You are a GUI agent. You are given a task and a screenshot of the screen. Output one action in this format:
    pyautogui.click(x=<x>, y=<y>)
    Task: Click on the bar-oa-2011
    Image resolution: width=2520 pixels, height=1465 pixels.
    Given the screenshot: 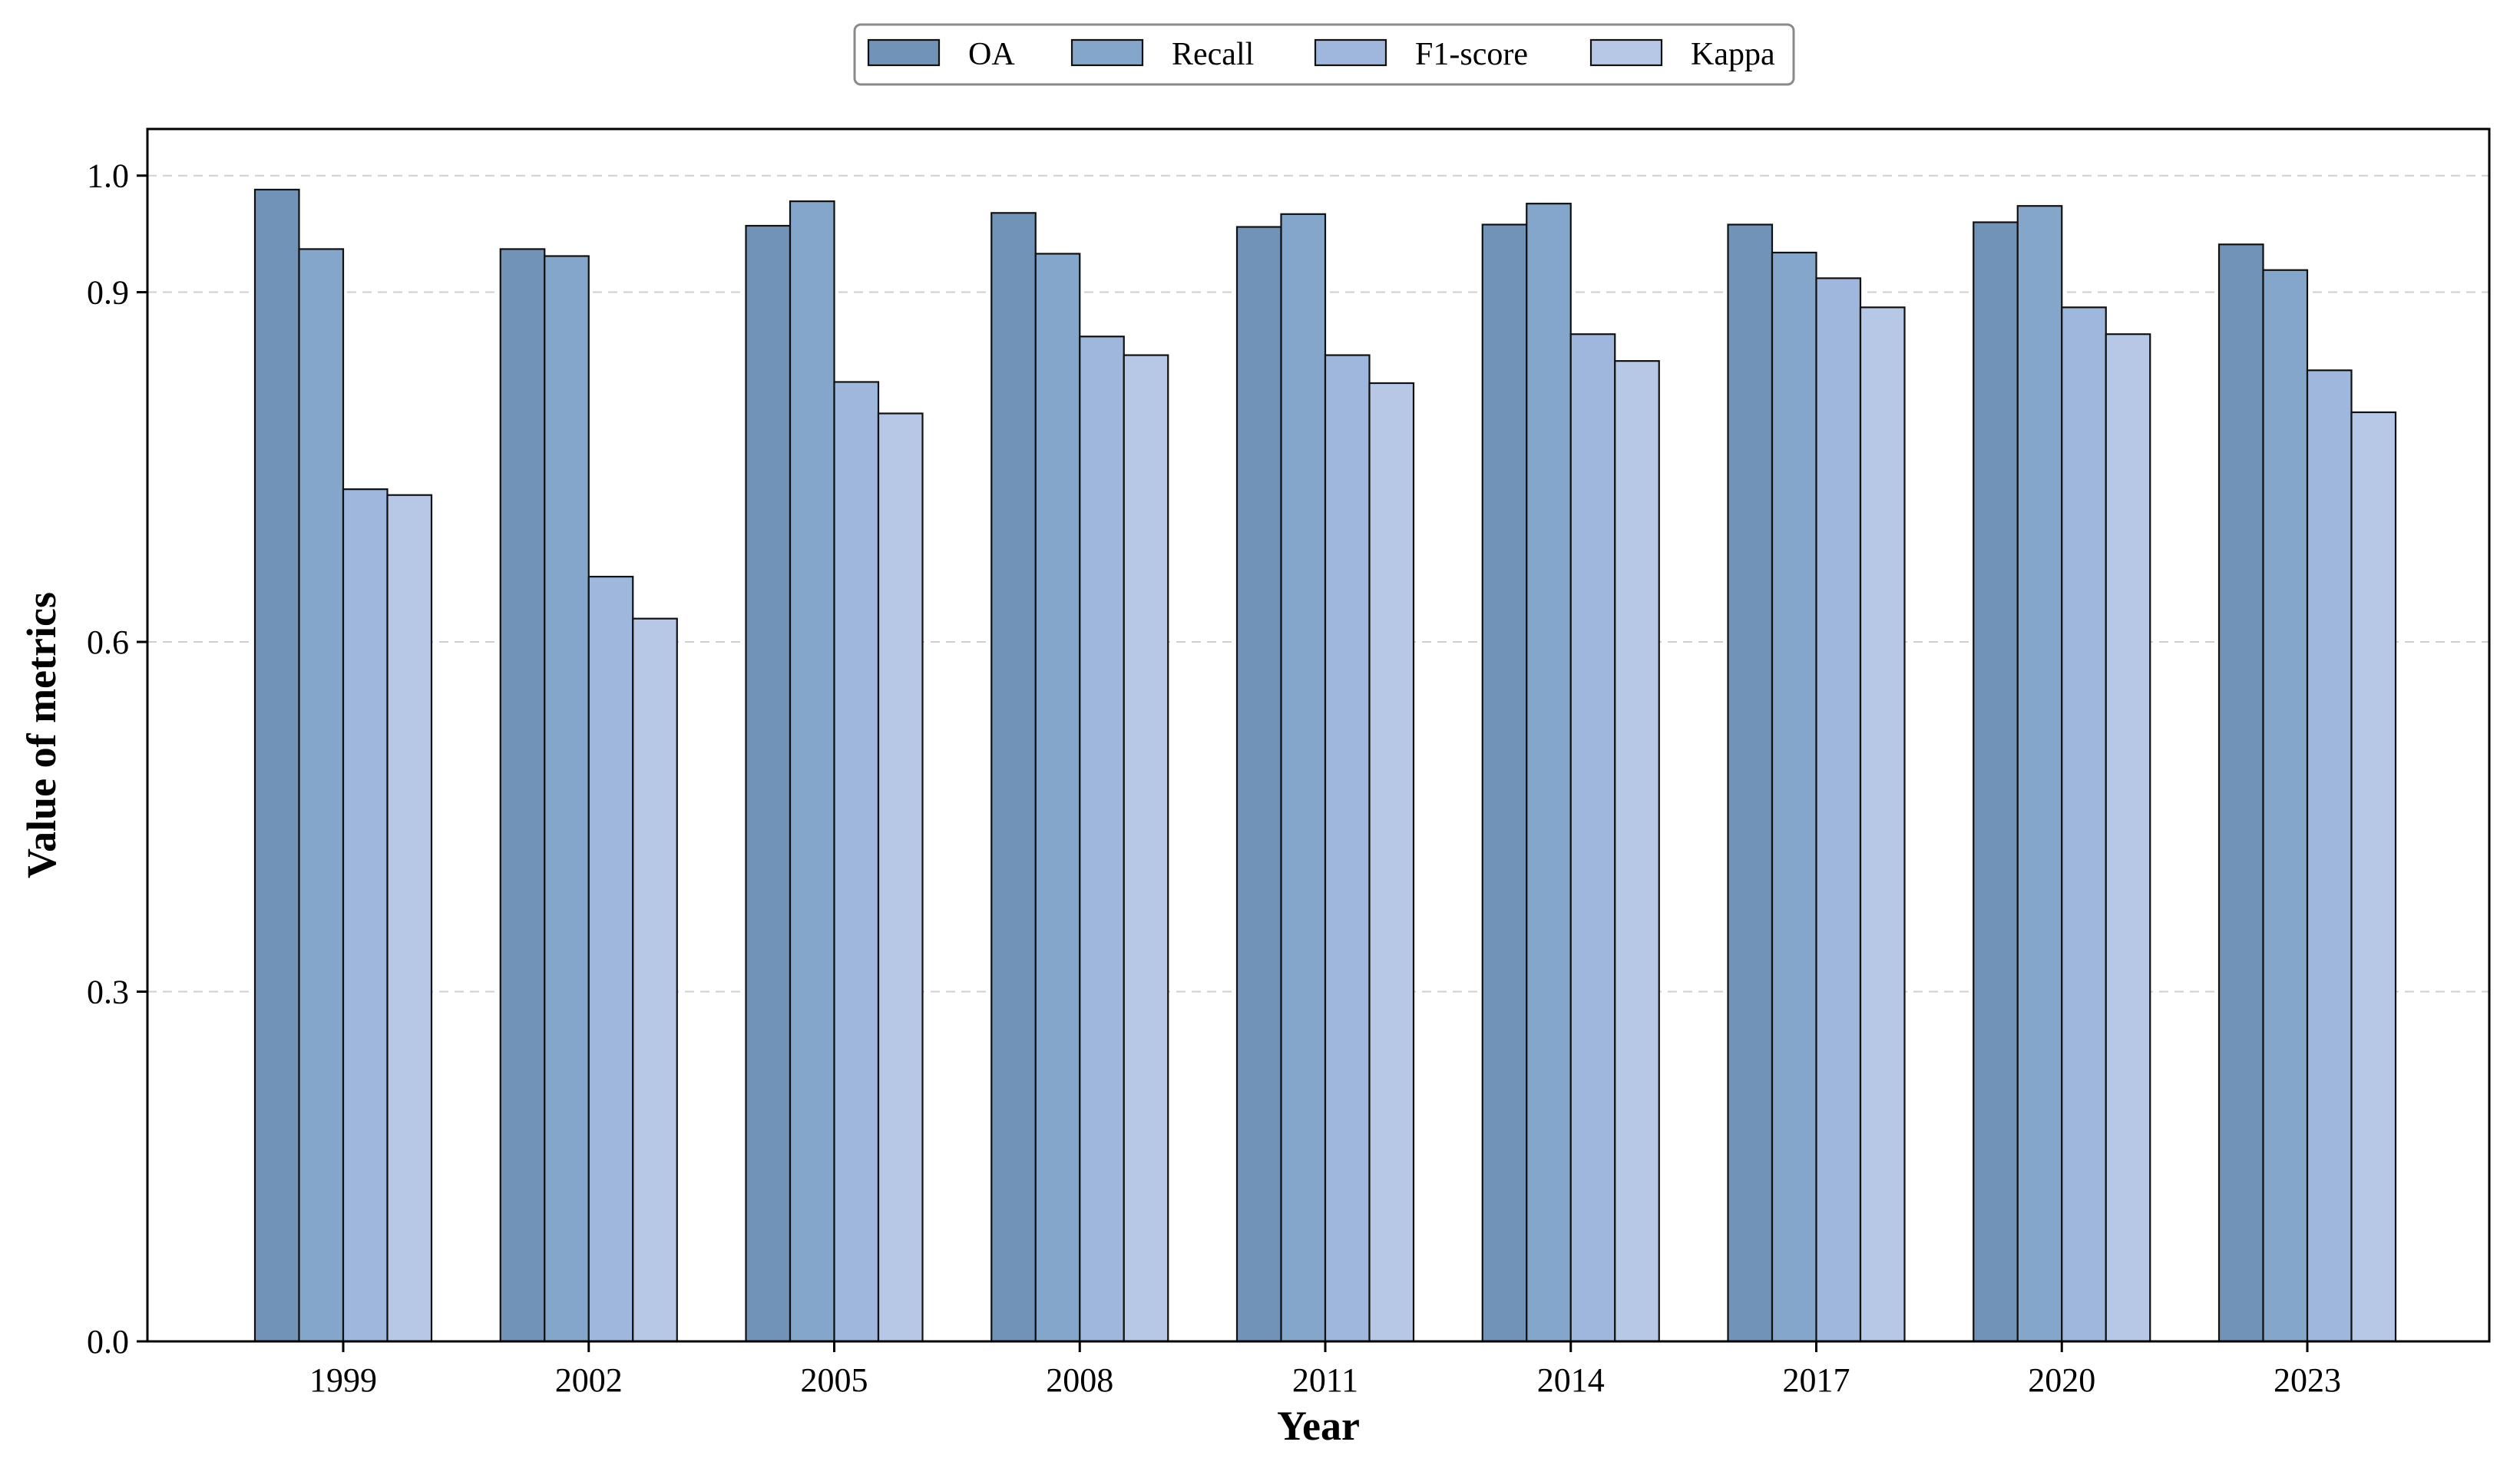 What is the action you would take?
    pyautogui.click(x=1258, y=784)
    